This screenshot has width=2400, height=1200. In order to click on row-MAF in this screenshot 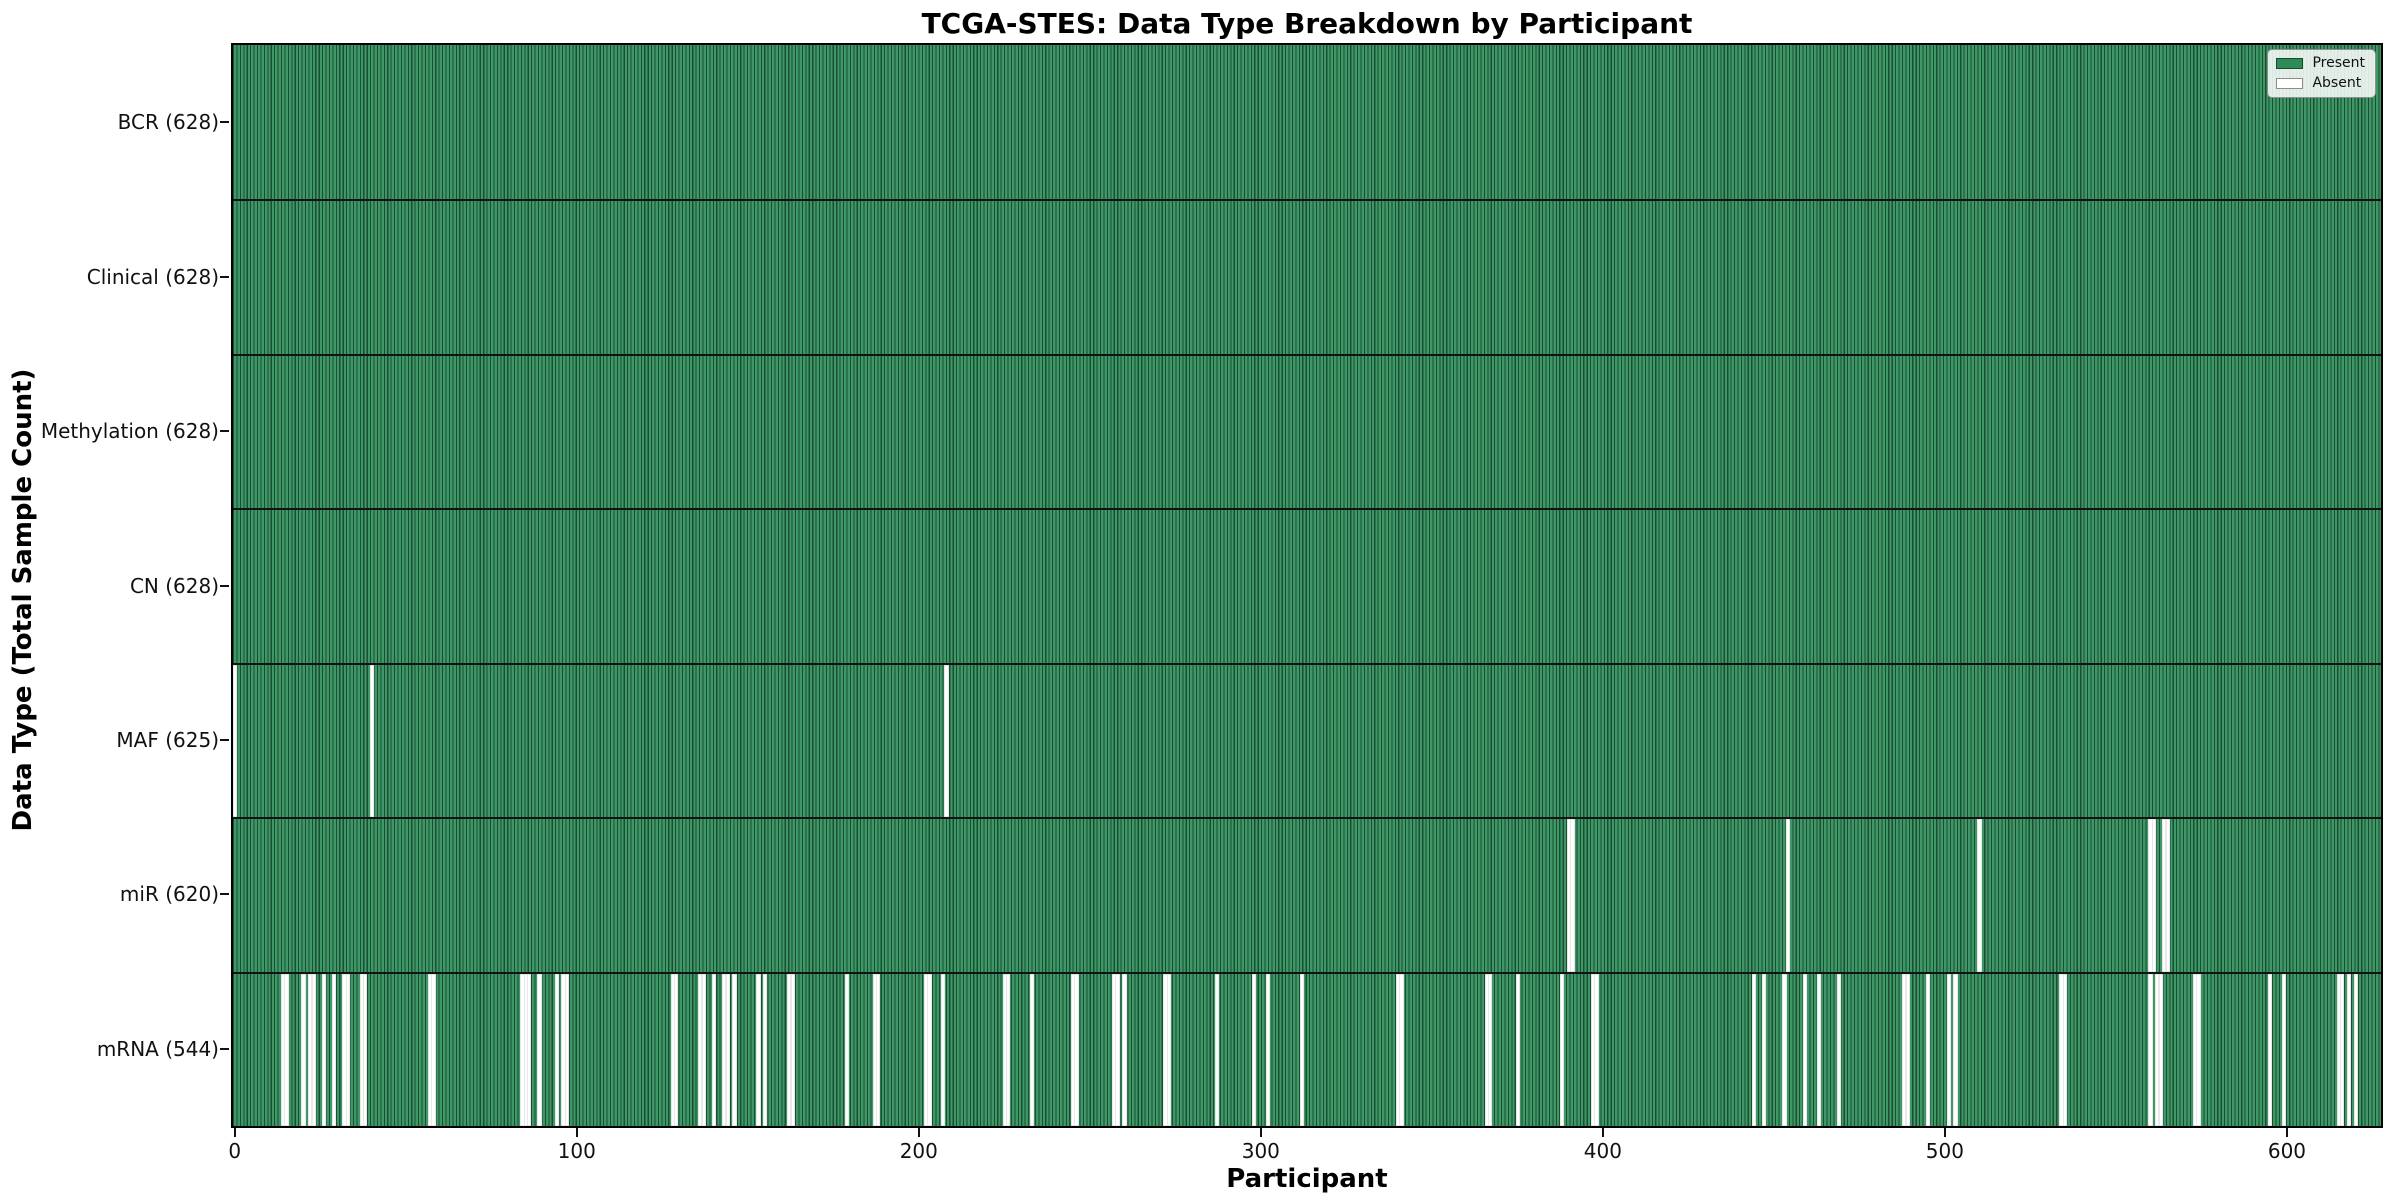, I will do `click(1307, 740)`.